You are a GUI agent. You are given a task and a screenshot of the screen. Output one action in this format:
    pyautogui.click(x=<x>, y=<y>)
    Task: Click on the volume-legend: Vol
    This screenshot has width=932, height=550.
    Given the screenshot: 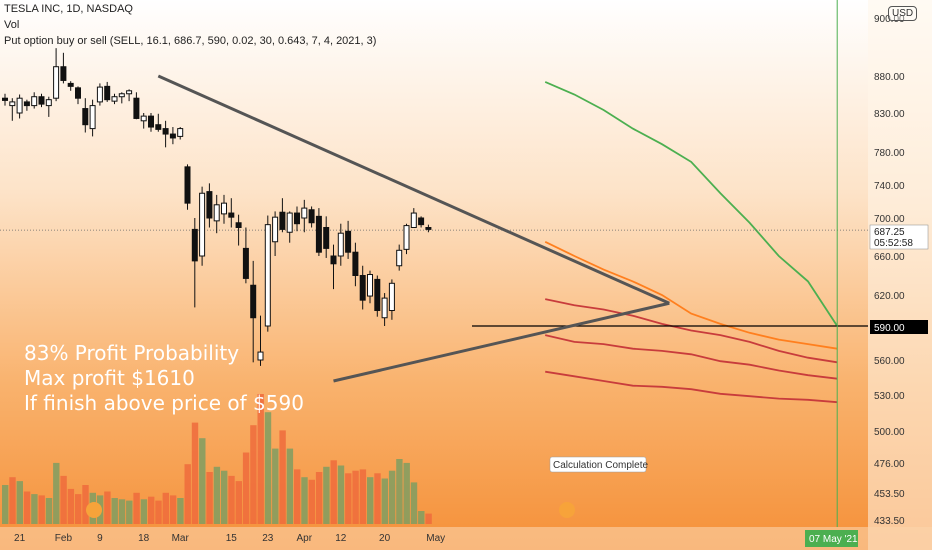 What is the action you would take?
    pyautogui.click(x=12, y=25)
    